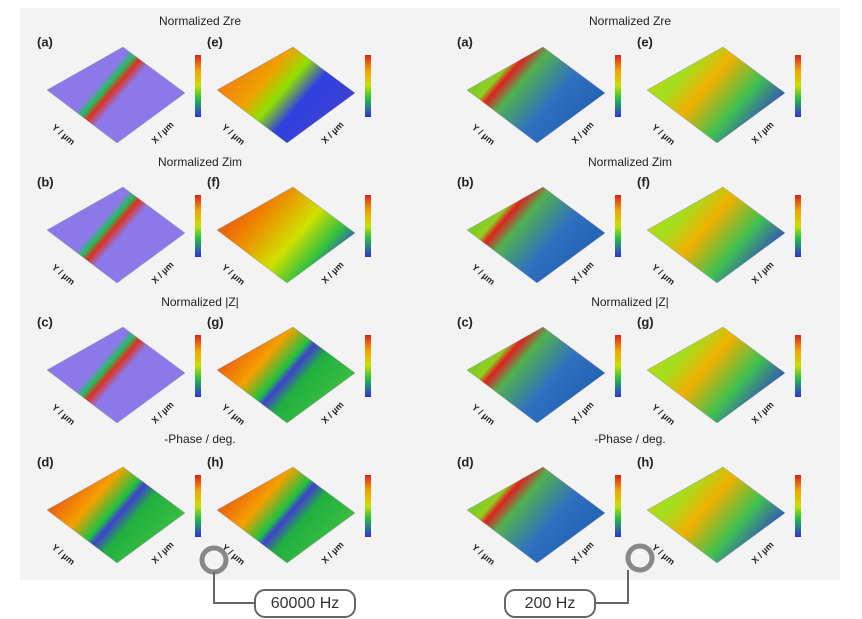  Describe the element at coordinates (640, 558) in the screenshot. I see `marker` at that location.